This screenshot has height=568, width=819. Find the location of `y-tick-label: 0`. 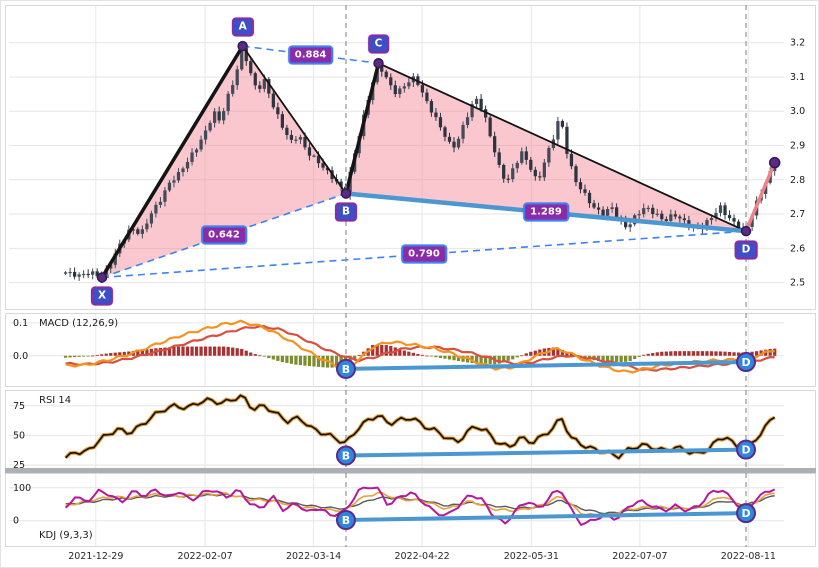

y-tick-label: 0 is located at coordinates (16, 521).